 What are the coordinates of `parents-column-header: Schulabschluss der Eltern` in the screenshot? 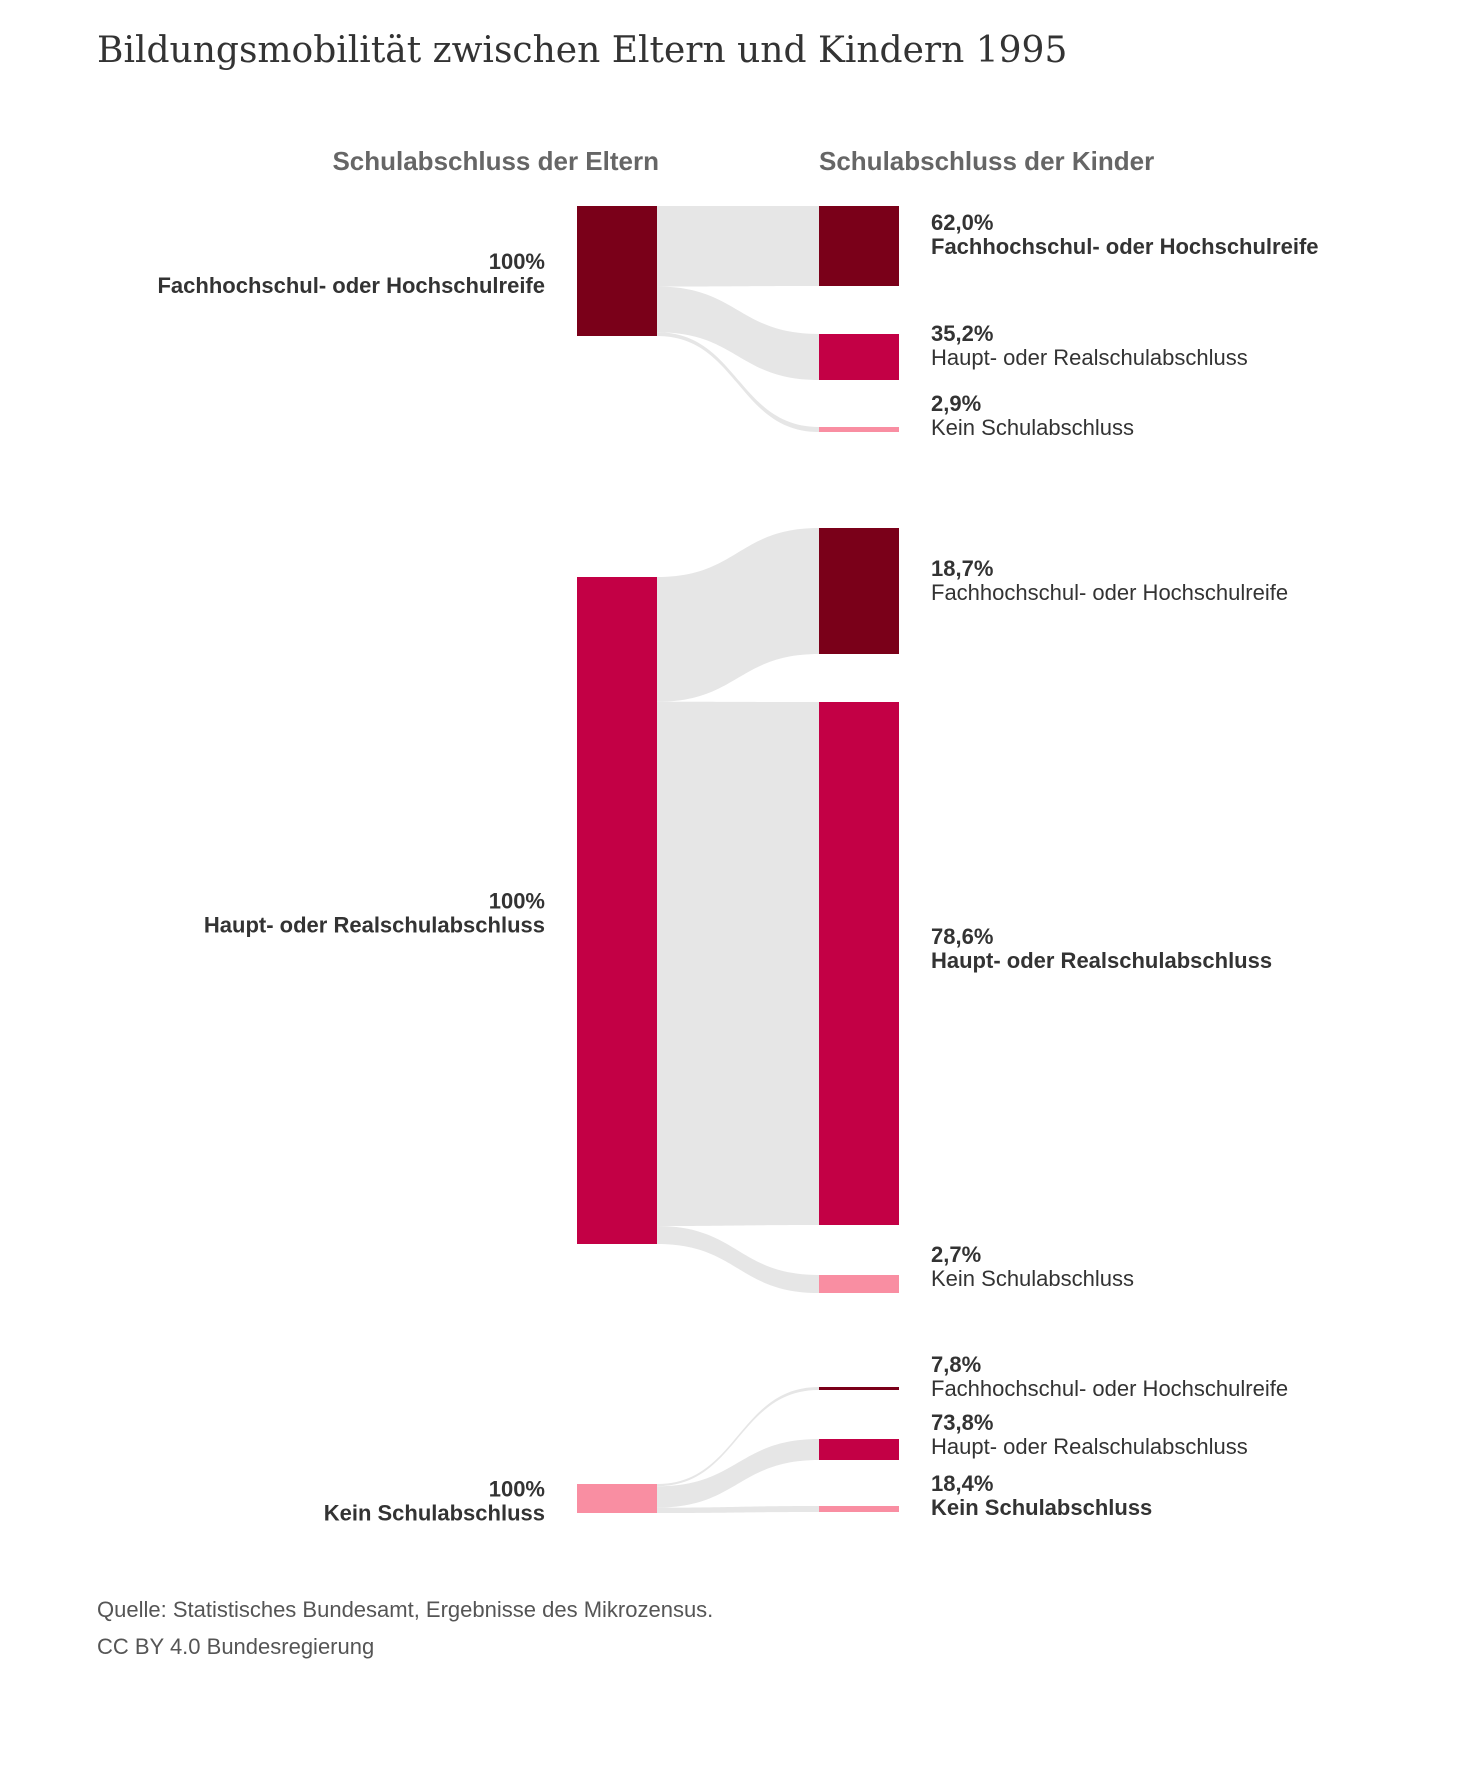 It's located at (495, 161).